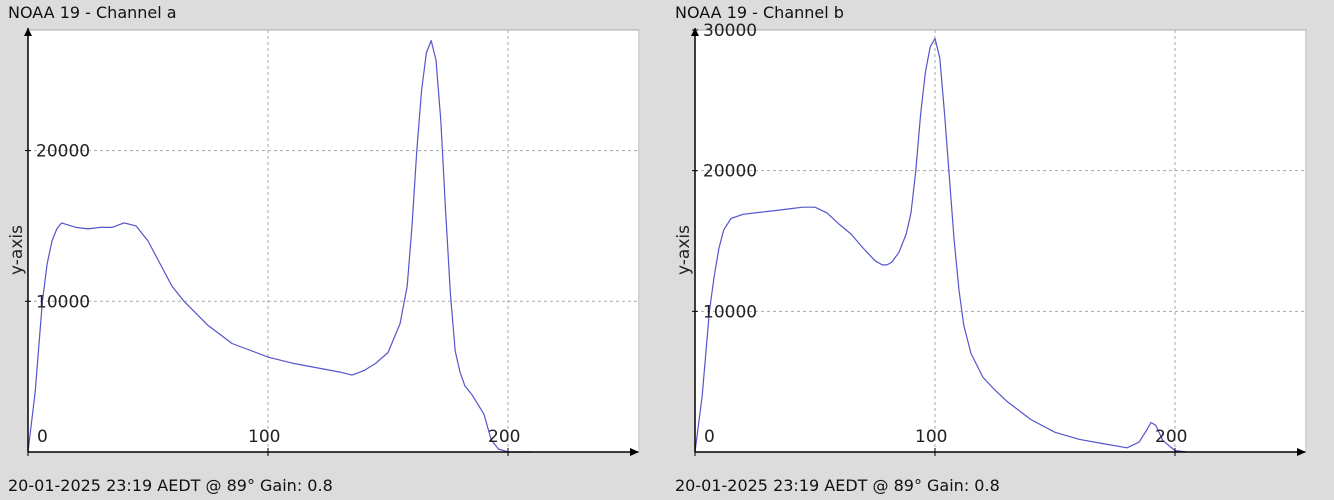 The image size is (1334, 500). What do you see at coordinates (92, 12) in the screenshot?
I see `chart-title: NOAA 19 - Channel a` at bounding box center [92, 12].